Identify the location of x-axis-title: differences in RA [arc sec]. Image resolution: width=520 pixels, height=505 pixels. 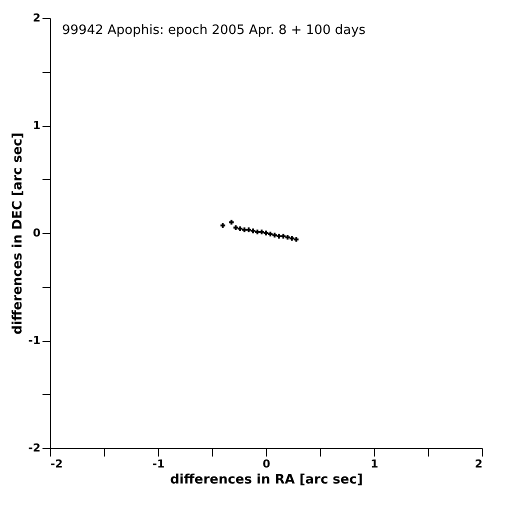
(266, 480).